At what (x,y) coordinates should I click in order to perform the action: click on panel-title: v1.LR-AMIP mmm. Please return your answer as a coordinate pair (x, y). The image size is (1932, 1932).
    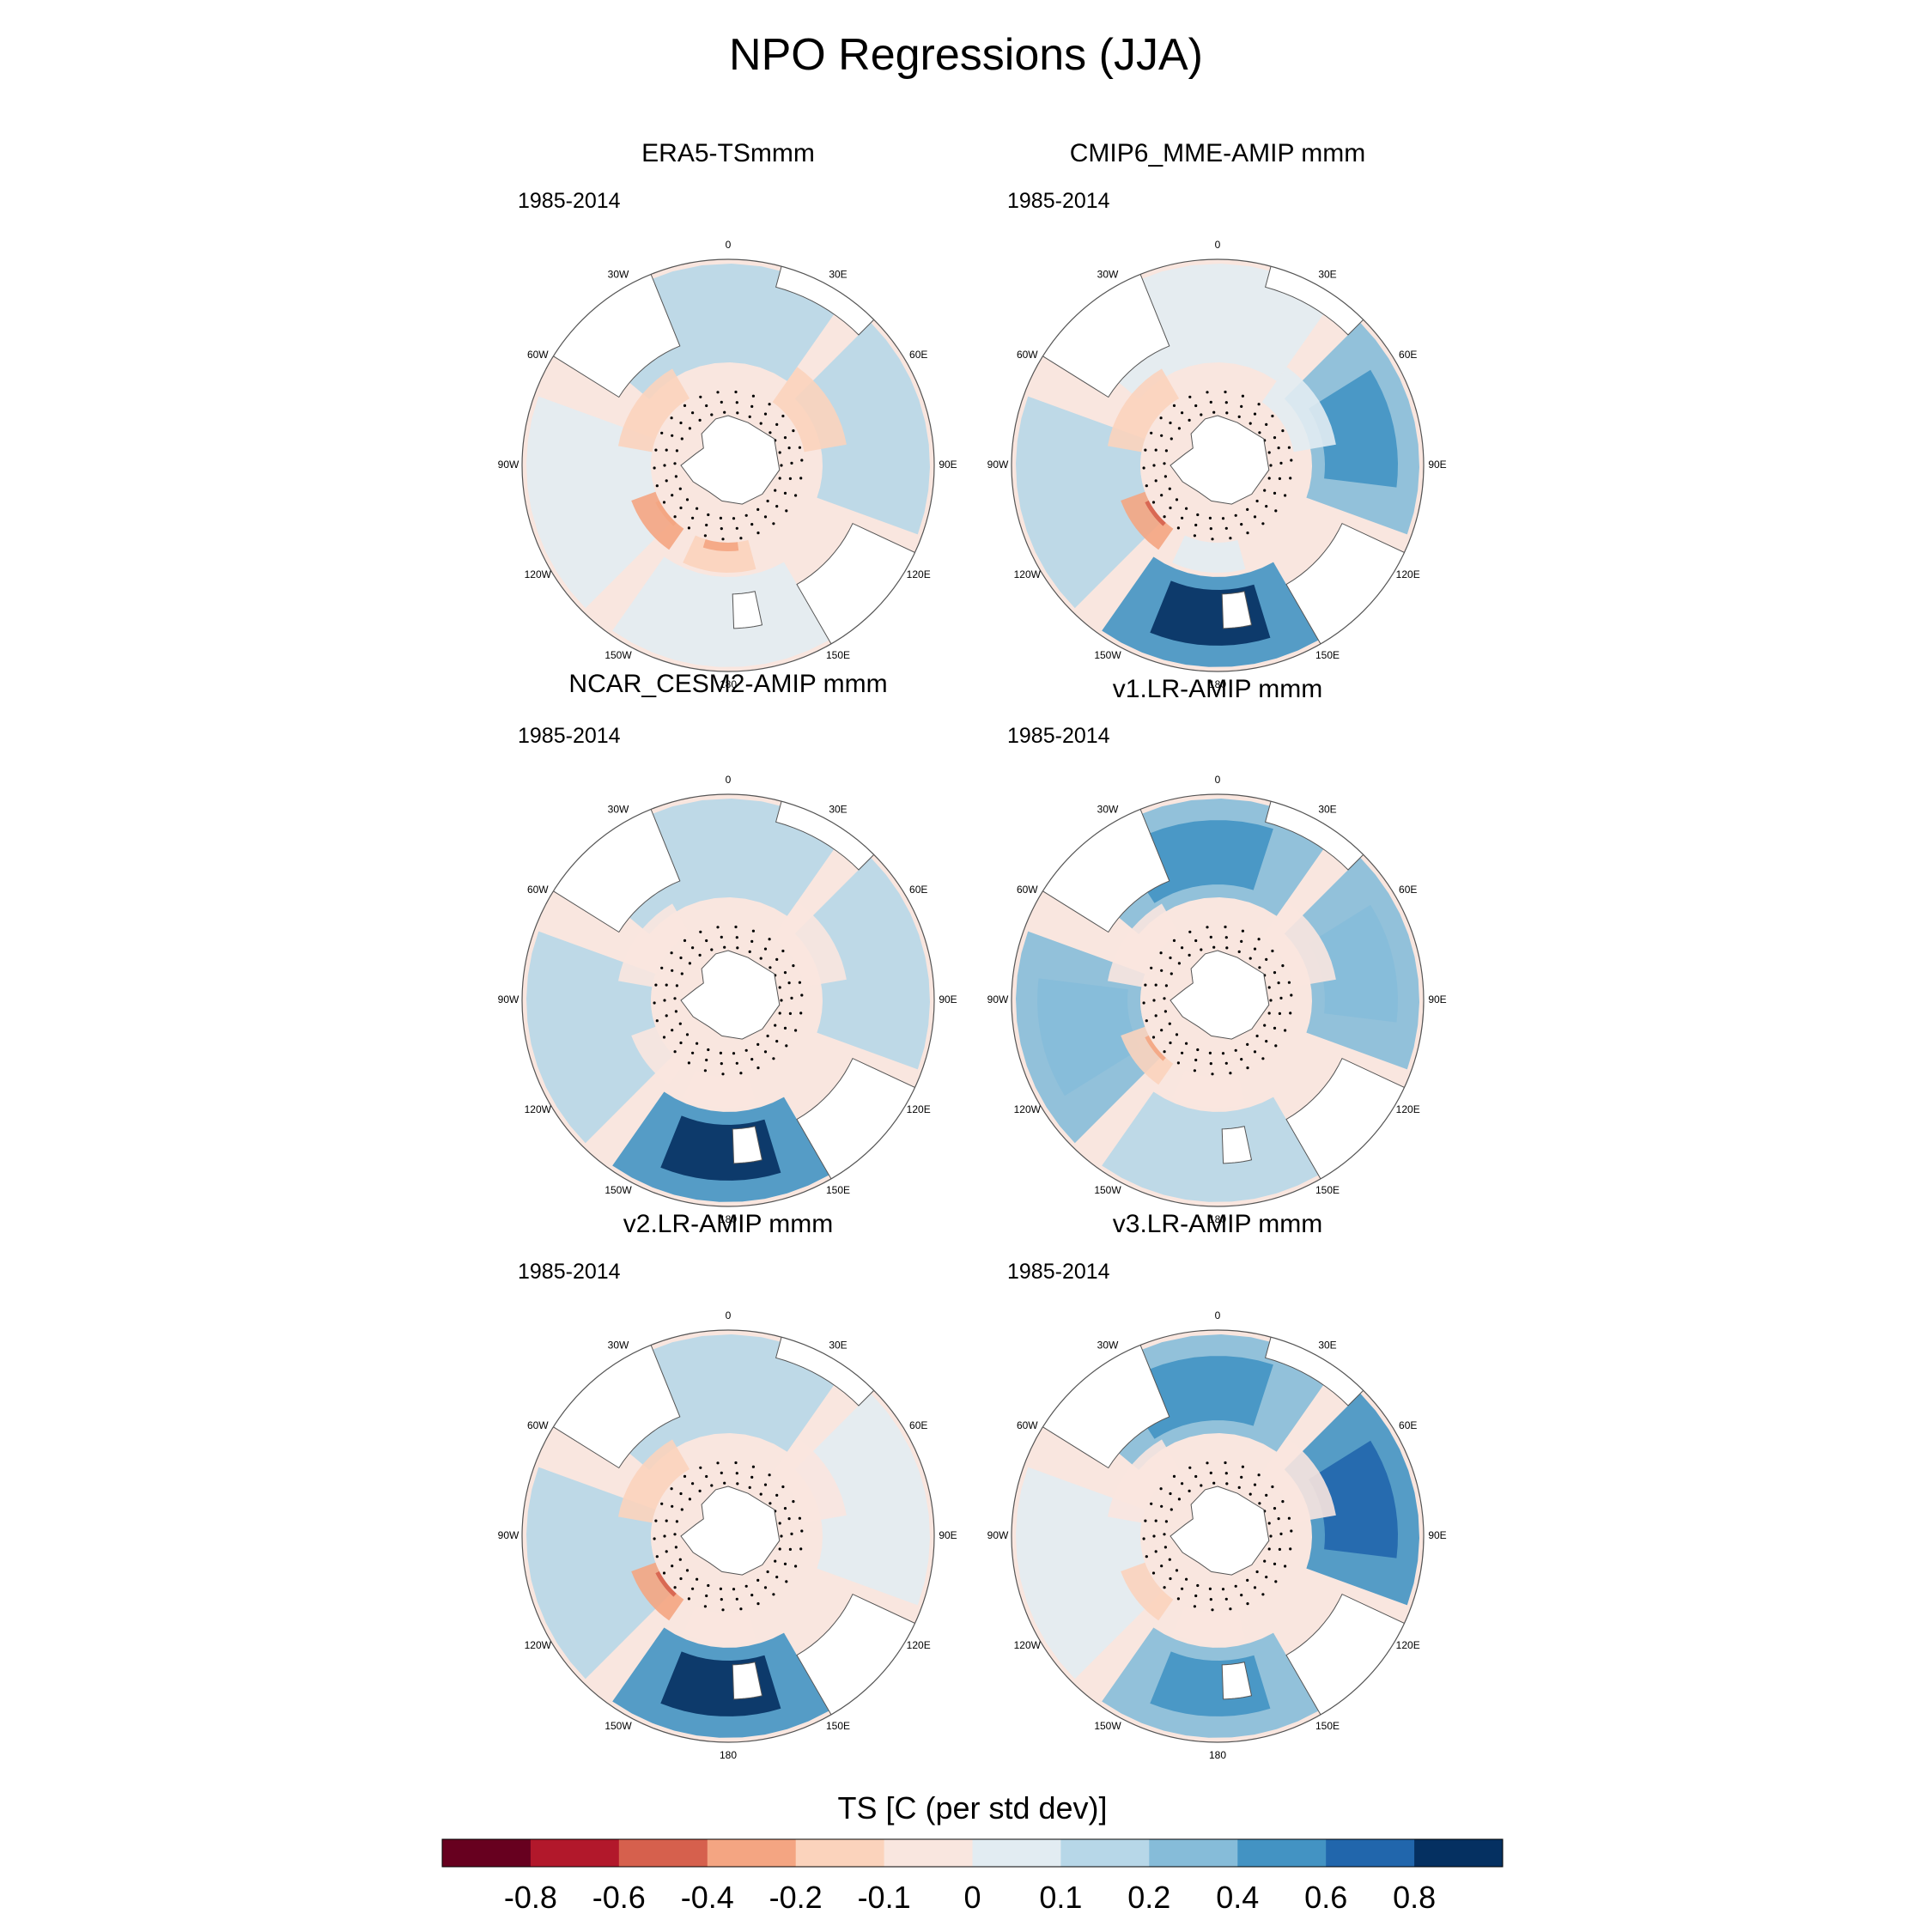
    Looking at the image, I should click on (1217, 689).